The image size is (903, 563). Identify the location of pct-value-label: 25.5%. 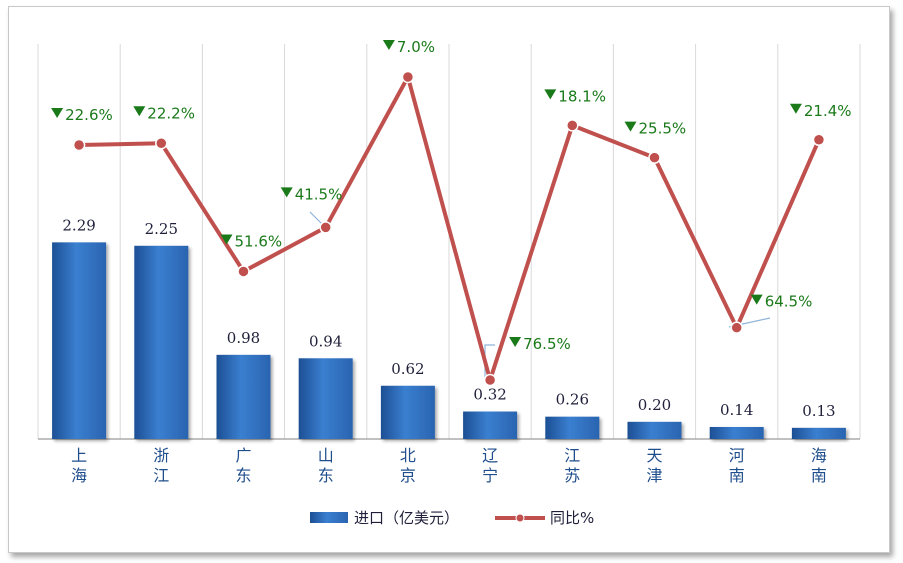
(663, 129).